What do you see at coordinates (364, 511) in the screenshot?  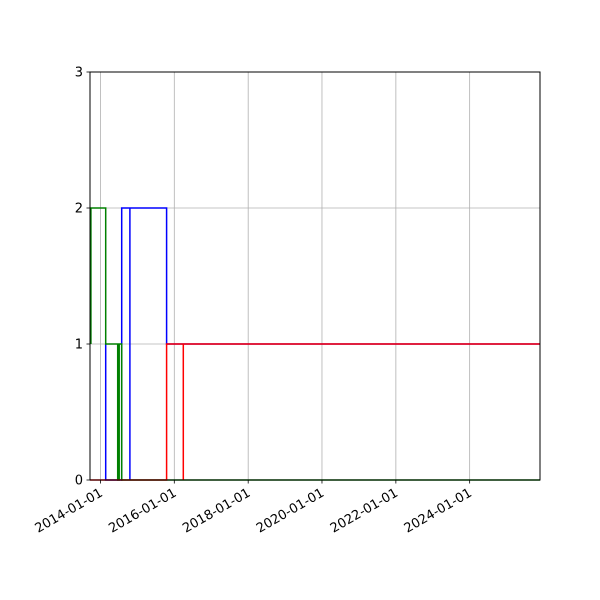 I see `x-tick-label: 2022-01-01` at bounding box center [364, 511].